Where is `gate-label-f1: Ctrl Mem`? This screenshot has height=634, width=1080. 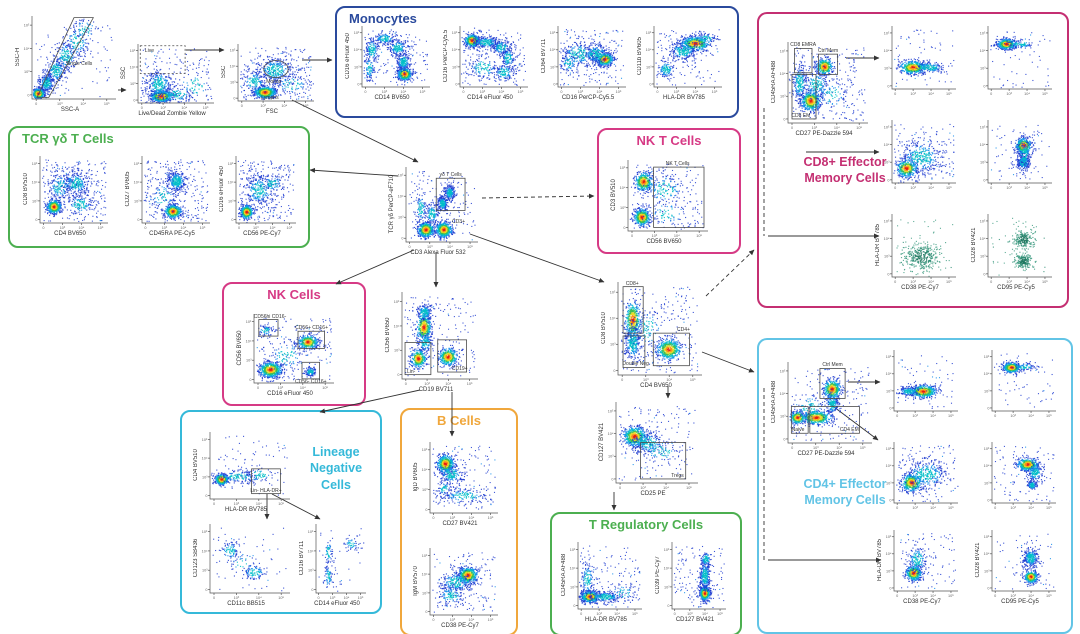
gate-label-f1: Ctrl Mem is located at coordinates (832, 365).